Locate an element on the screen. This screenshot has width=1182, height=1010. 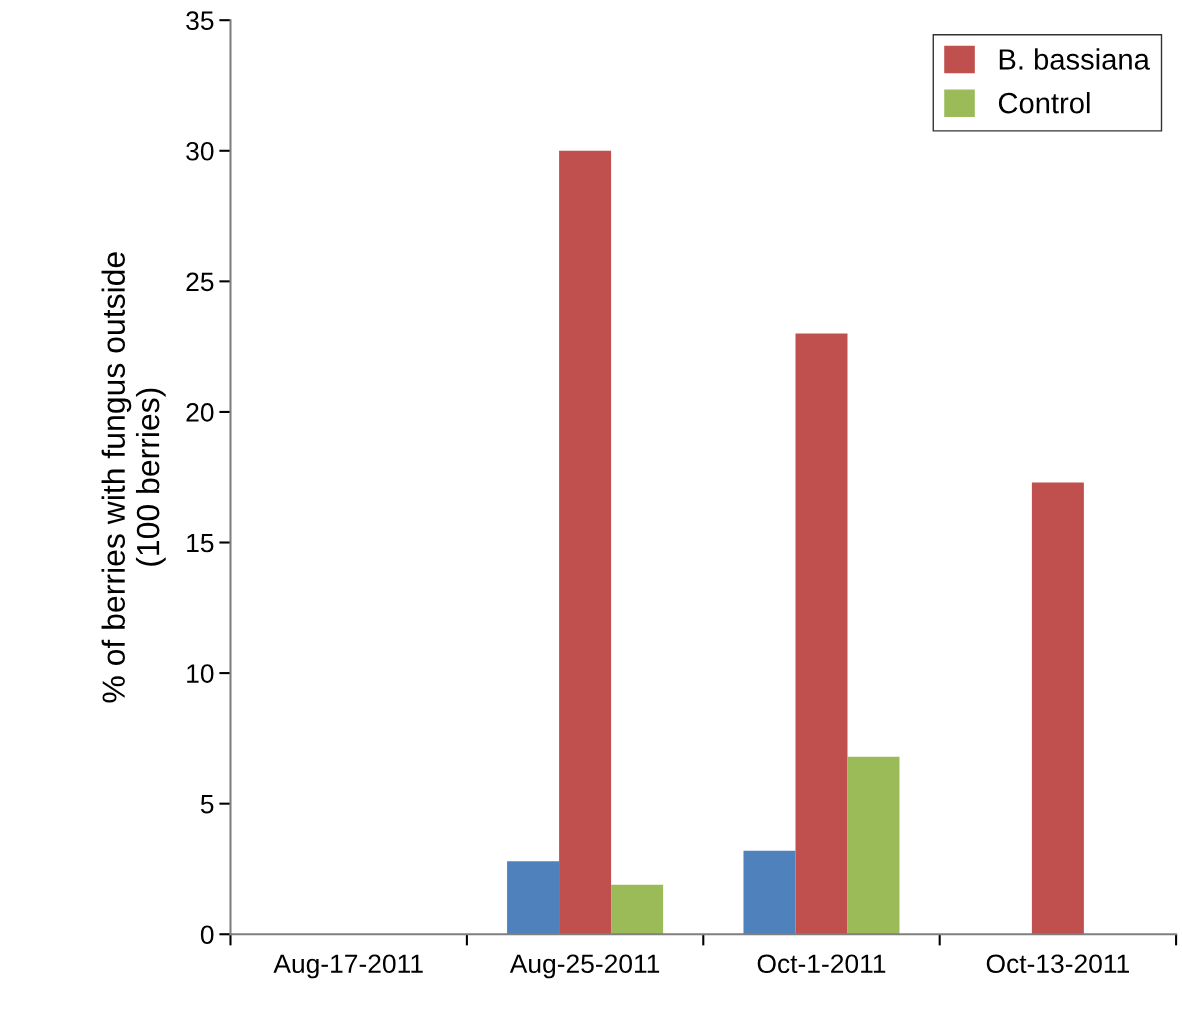
x-tick-label: Aug-17-2011 is located at coordinates (348, 966).